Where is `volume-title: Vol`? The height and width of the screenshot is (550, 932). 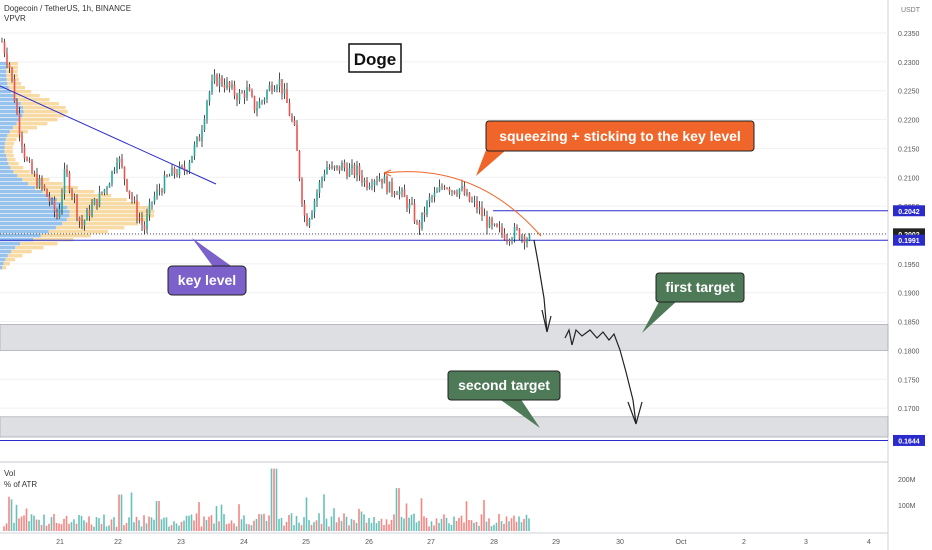 volume-title: Vol is located at coordinates (10, 473).